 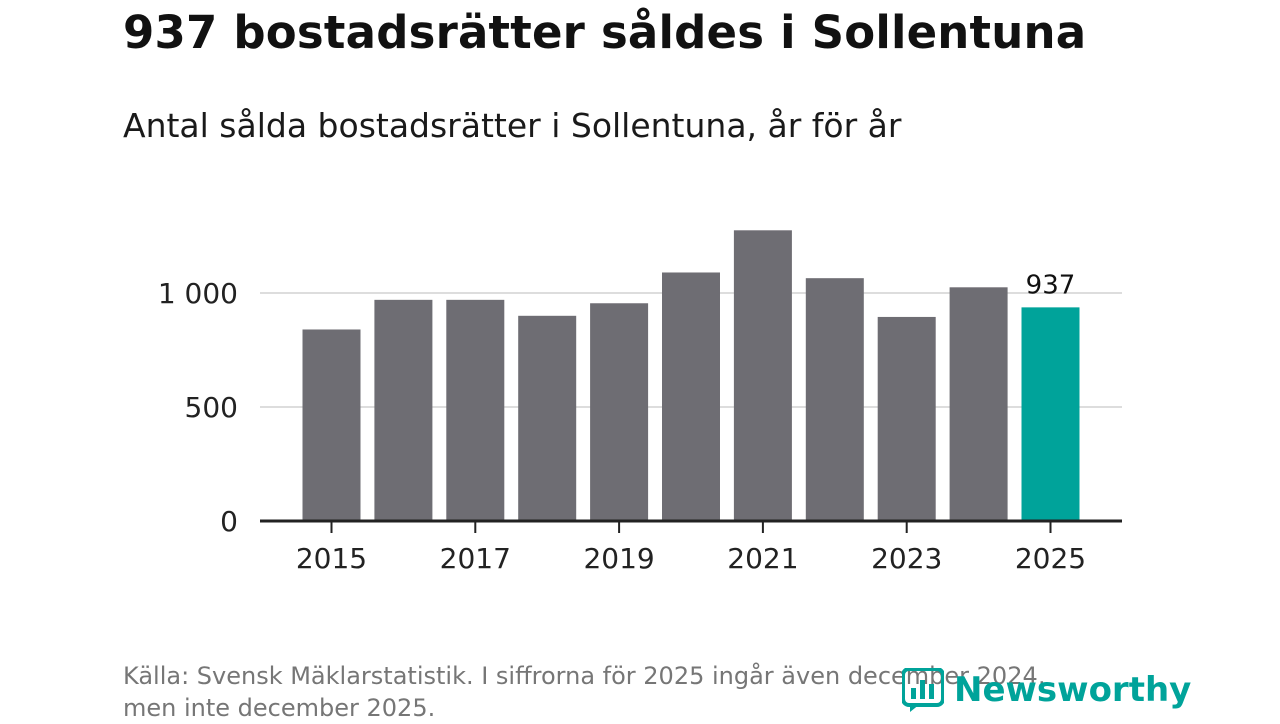 What do you see at coordinates (331, 558) in the screenshot?
I see `x-tick-label: 2015` at bounding box center [331, 558].